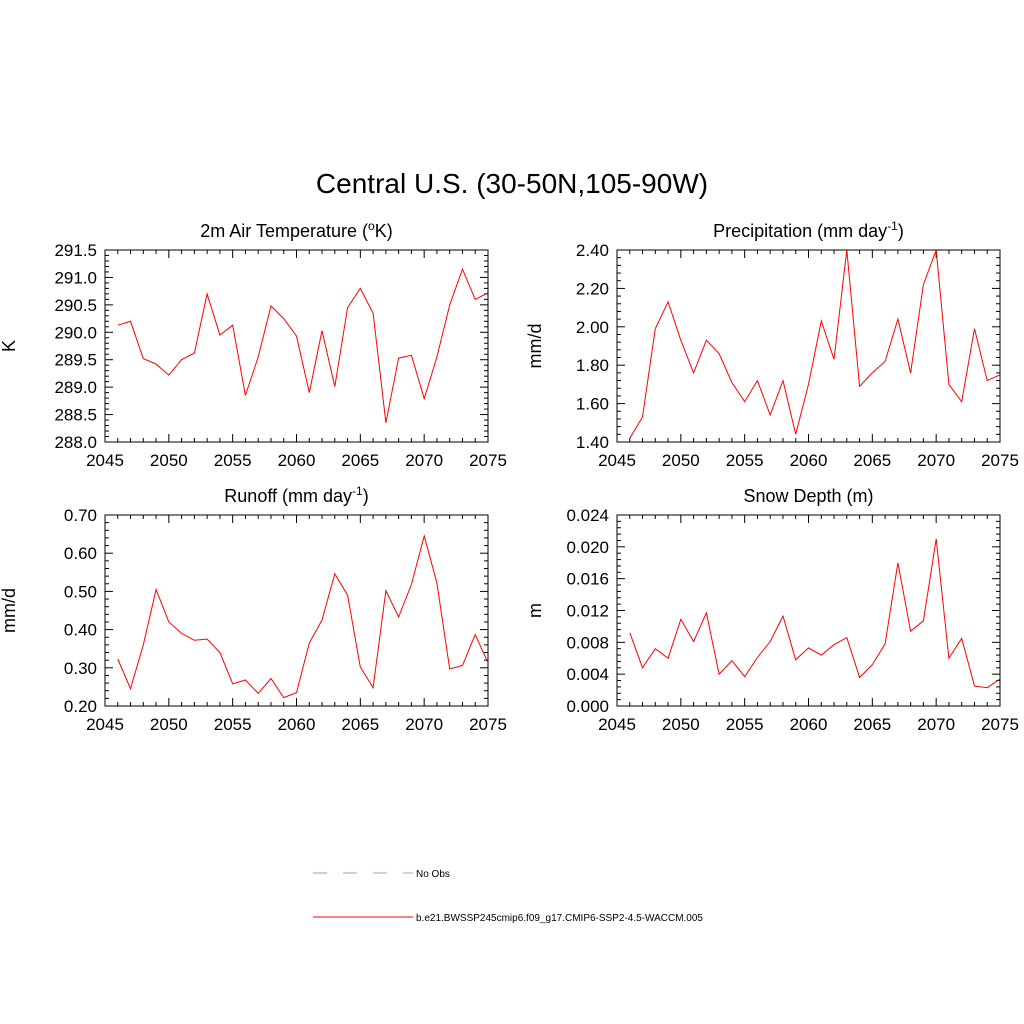 The image size is (1024, 1024). I want to click on main-title: Central U.S. (30-50N,105-90W), so click(512, 183).